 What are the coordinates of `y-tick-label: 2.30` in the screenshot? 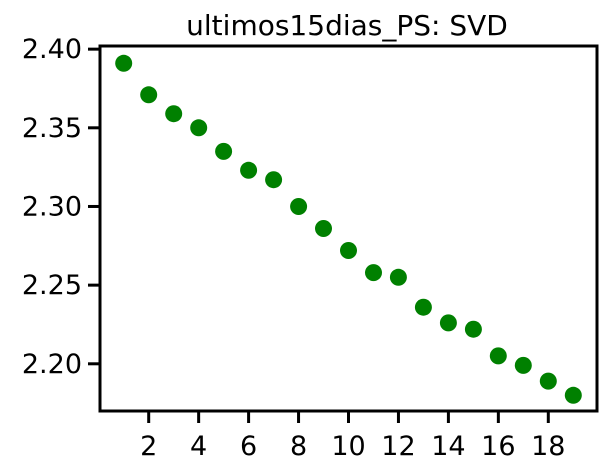 It's located at (52, 206).